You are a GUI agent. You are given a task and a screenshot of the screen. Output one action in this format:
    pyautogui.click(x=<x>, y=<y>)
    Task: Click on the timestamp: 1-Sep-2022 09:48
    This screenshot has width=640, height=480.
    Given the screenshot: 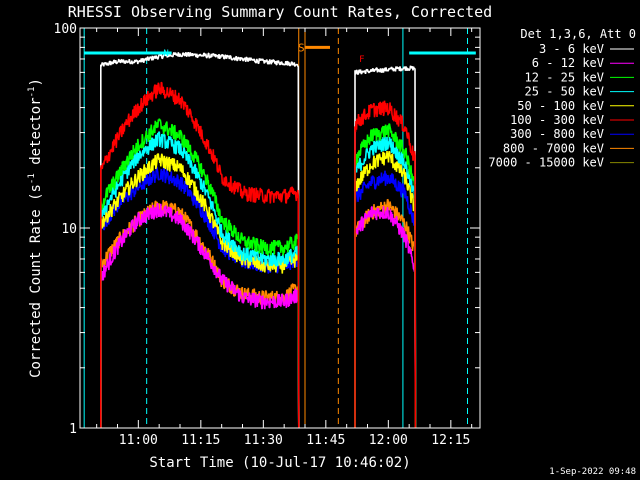 What is the action you would take?
    pyautogui.click(x=592, y=472)
    